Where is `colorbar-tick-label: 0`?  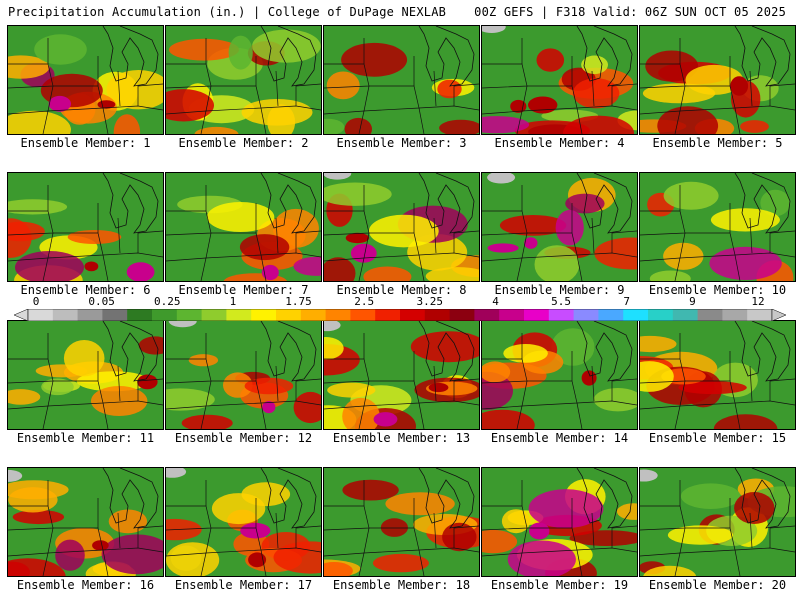 colorbar-tick-label: 0 is located at coordinates (36, 301).